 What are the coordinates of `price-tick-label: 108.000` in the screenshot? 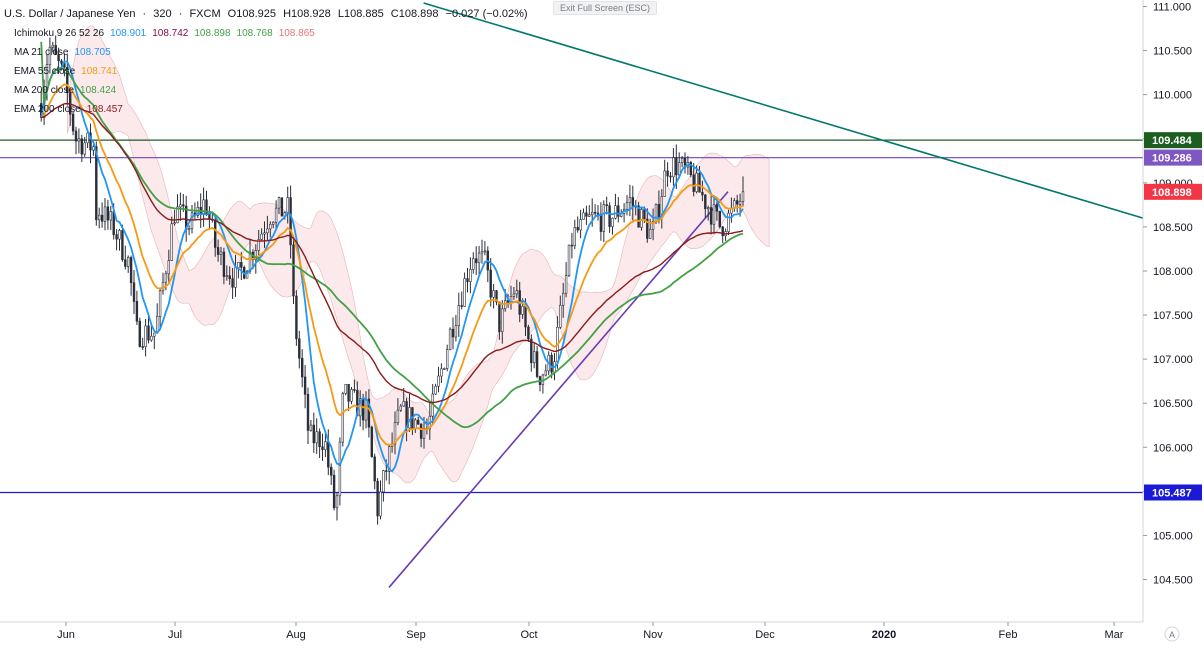 It's located at (1173, 272).